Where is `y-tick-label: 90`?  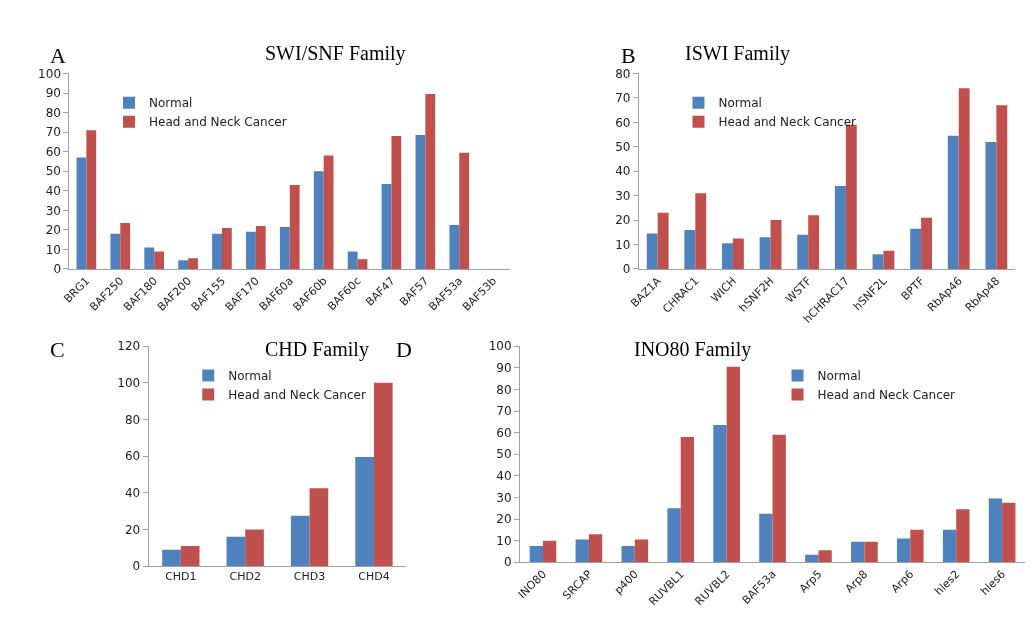
y-tick-label: 90 is located at coordinates (504, 368).